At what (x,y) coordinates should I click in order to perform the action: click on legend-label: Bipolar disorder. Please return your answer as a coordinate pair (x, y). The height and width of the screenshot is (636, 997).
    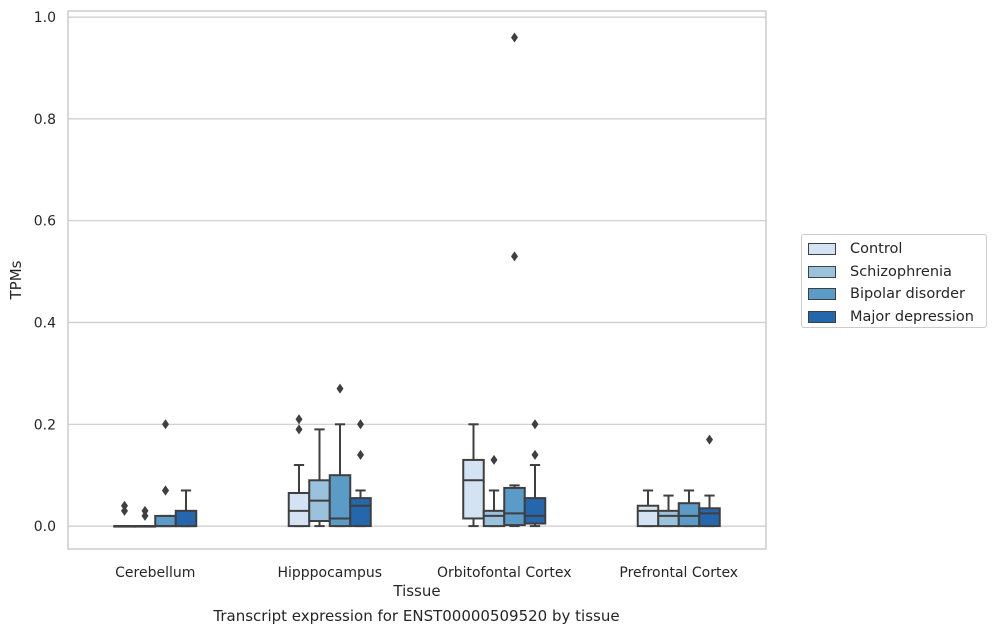
    Looking at the image, I should click on (907, 294).